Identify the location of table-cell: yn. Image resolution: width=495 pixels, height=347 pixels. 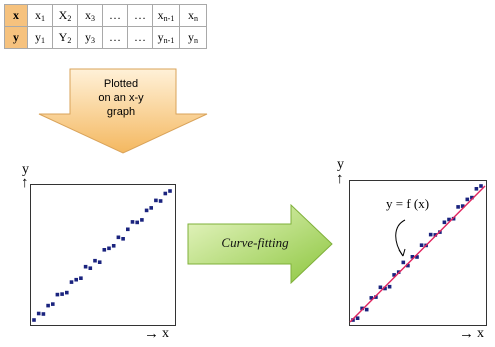
(193, 37).